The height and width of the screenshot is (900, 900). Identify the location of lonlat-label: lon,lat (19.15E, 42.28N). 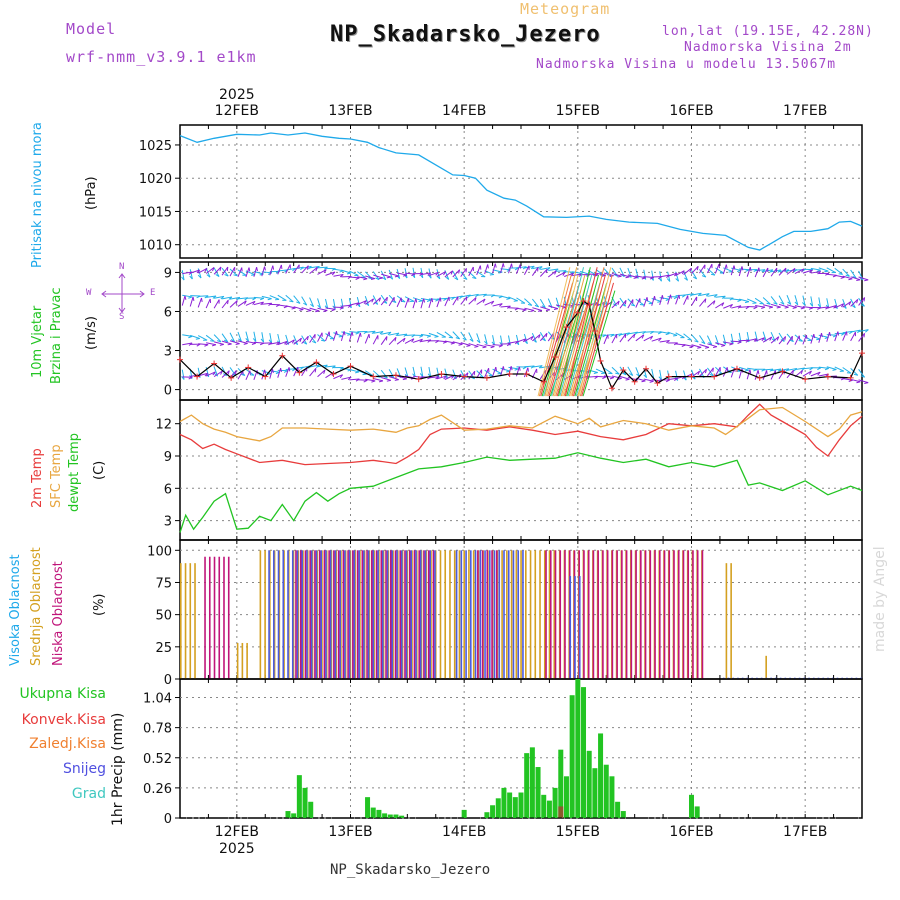
(768, 31).